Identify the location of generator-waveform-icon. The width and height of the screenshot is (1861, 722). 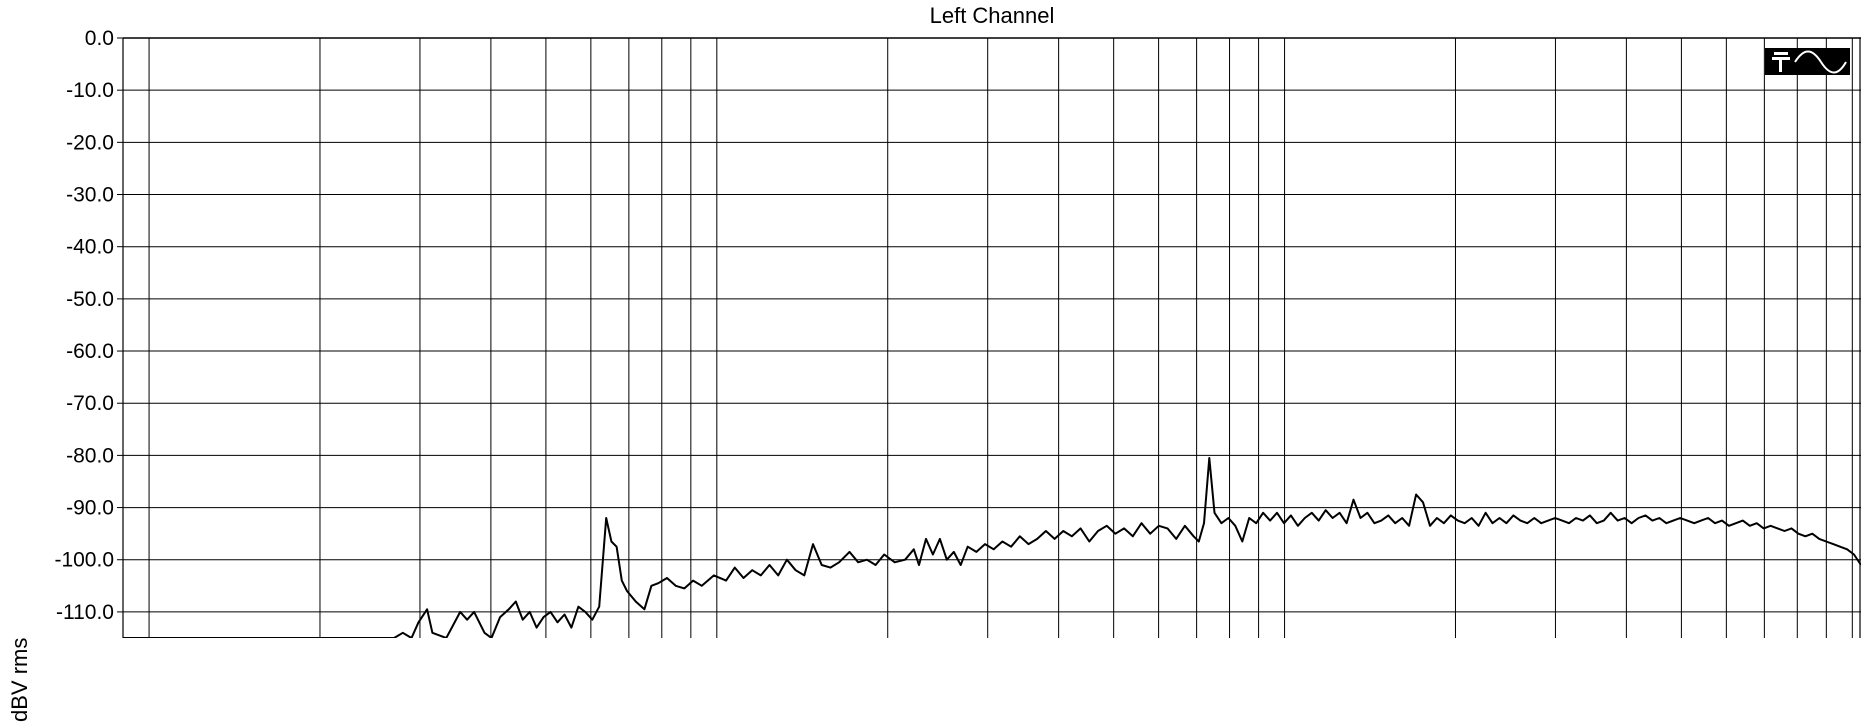
(1807, 61).